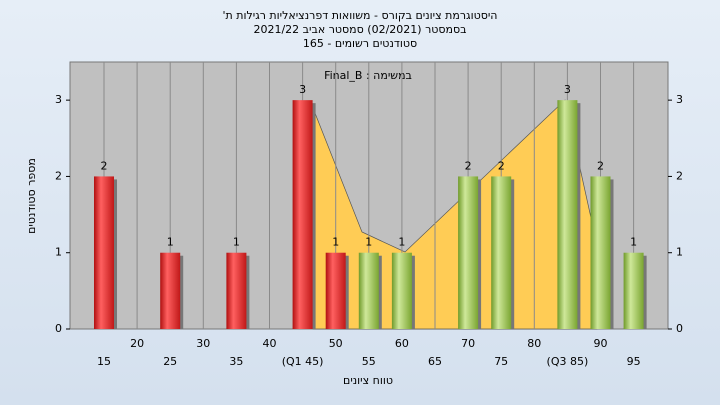  What do you see at coordinates (58, 328) in the screenshot?
I see `y-tick-label: 0` at bounding box center [58, 328].